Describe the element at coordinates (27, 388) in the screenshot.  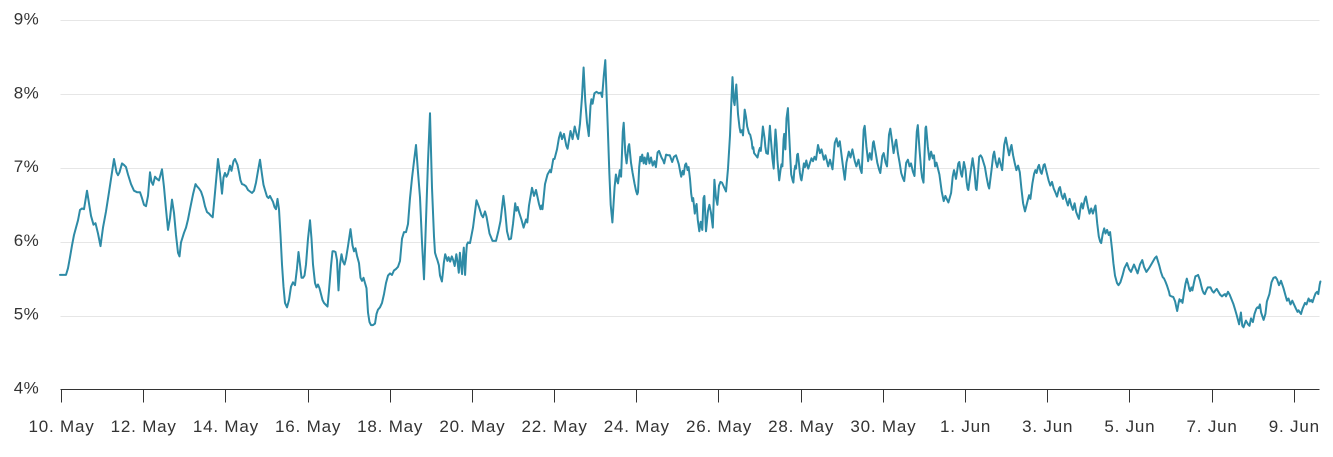
I see `svg-text: 4%` at that location.